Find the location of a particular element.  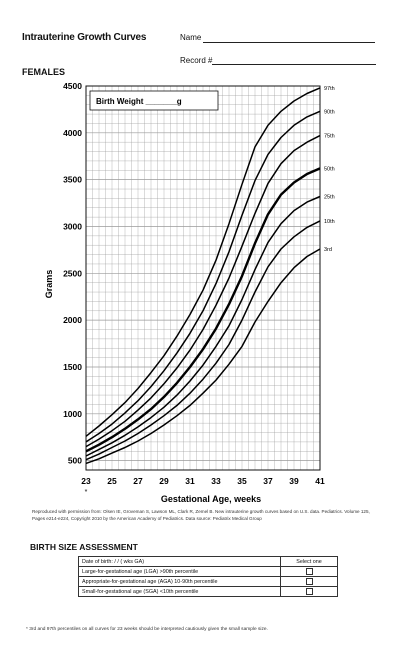

sga-checkbox is located at coordinates (309, 591).